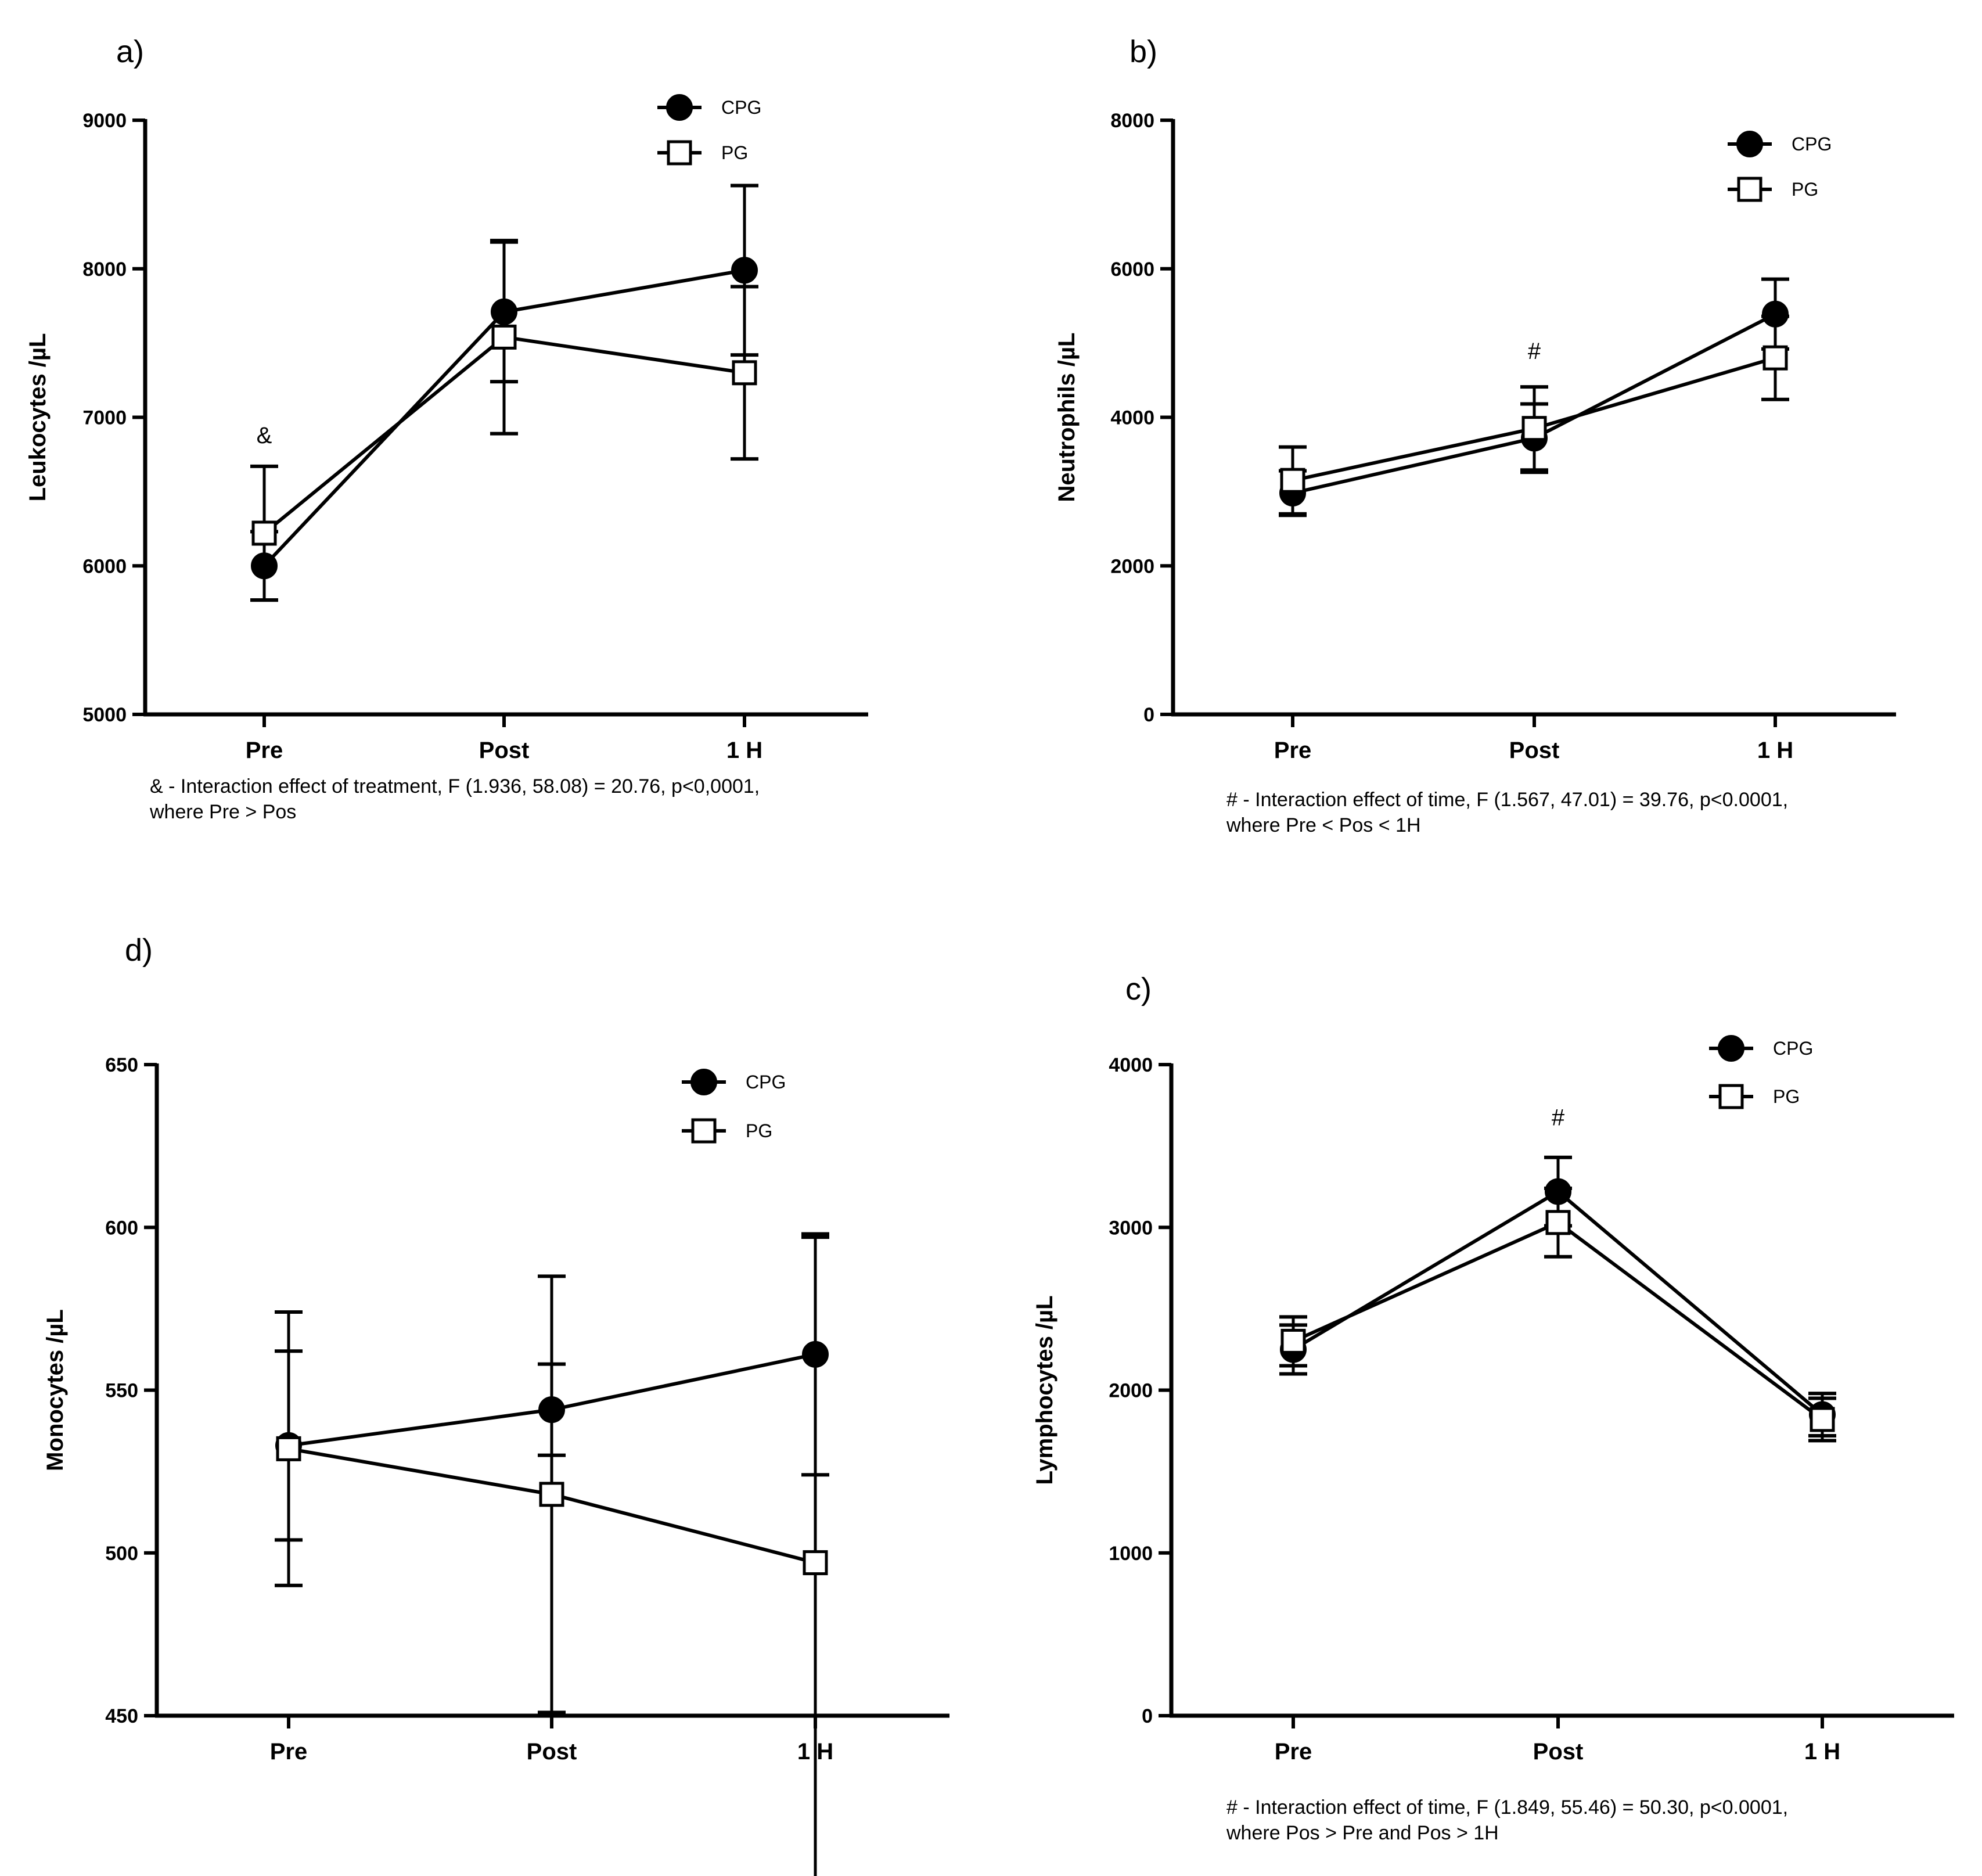 The image size is (1982, 1876). I want to click on y-tick-label-a-4: 9000, so click(104, 121).